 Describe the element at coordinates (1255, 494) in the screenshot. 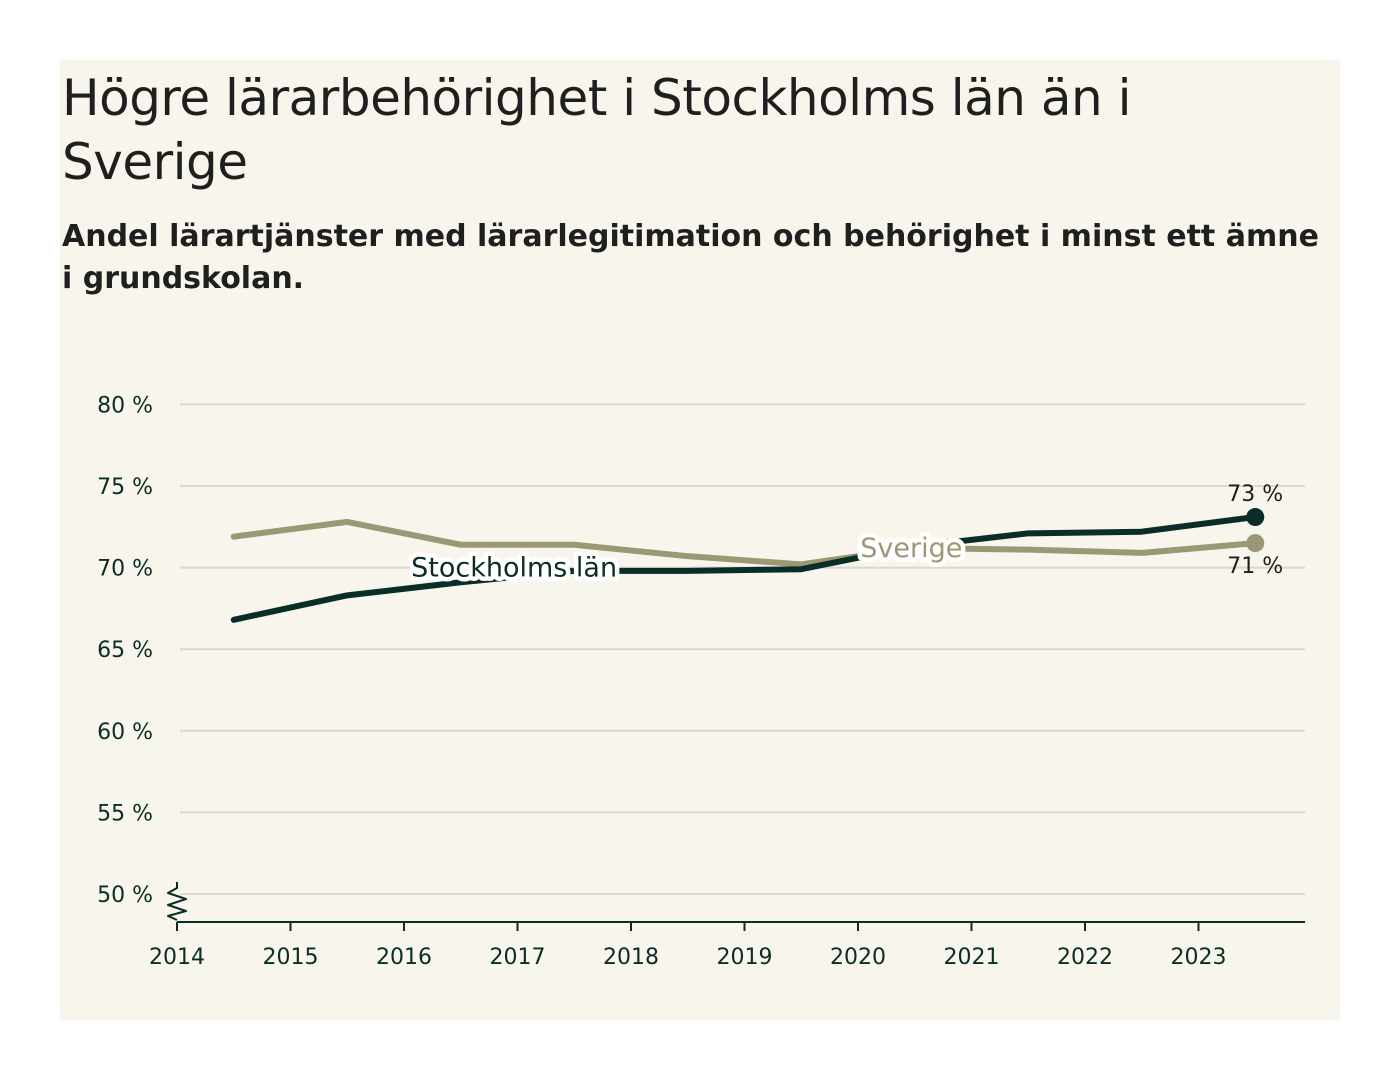

I see `series-end-label: 73 %` at that location.